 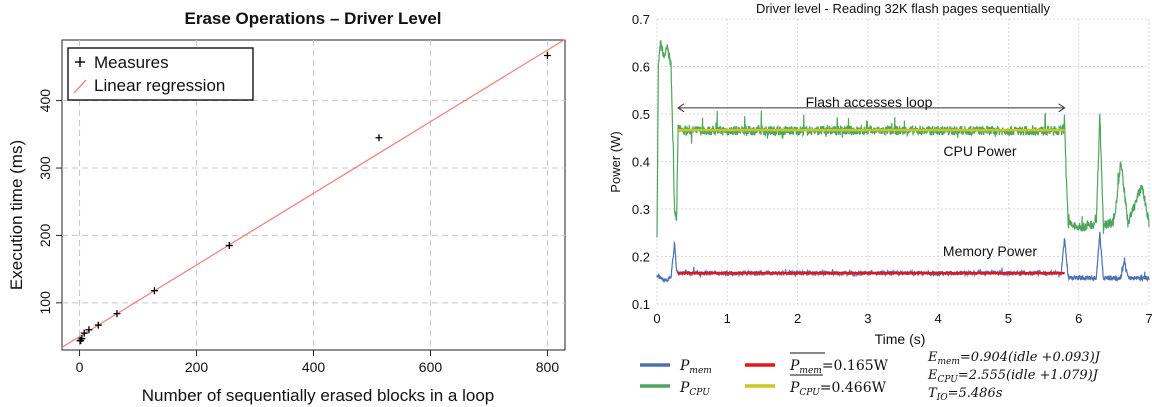 What do you see at coordinates (548, 367) in the screenshot?
I see `erase-x-tick-label-800: 800` at bounding box center [548, 367].